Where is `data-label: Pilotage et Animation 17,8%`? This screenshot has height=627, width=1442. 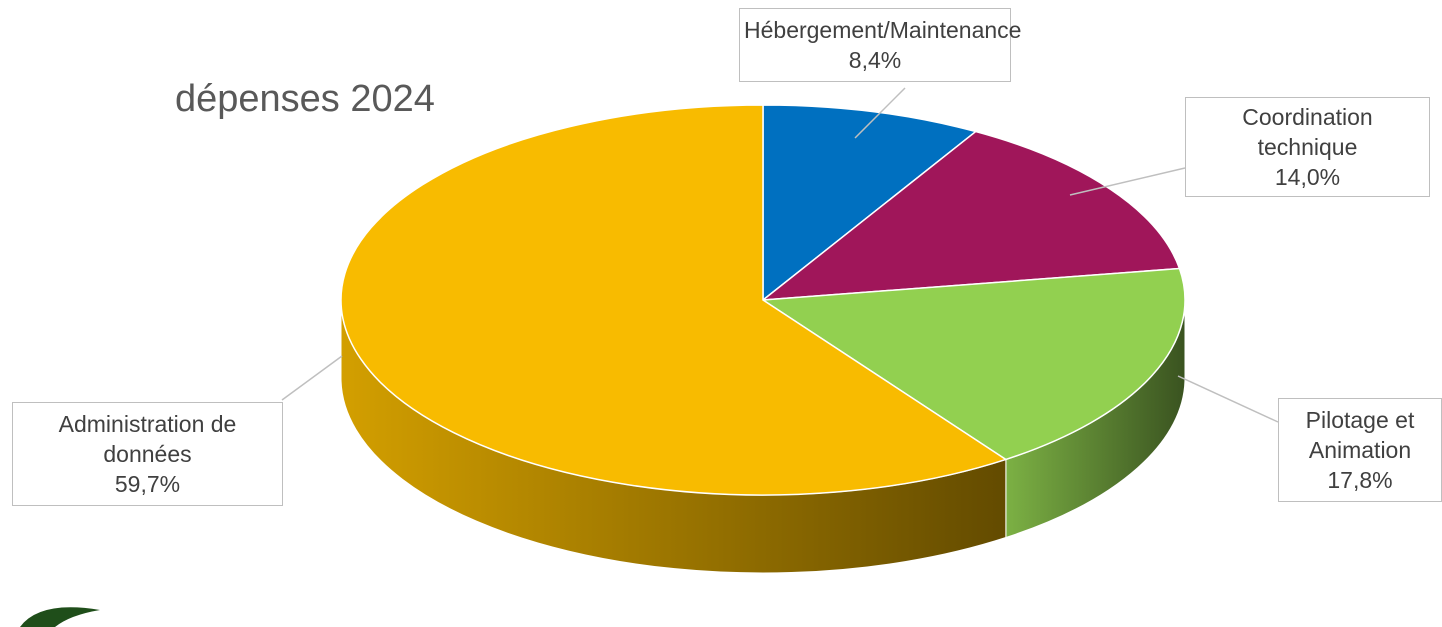
data-label: Pilotage et Animation 17,8% is located at coordinates (1360, 450).